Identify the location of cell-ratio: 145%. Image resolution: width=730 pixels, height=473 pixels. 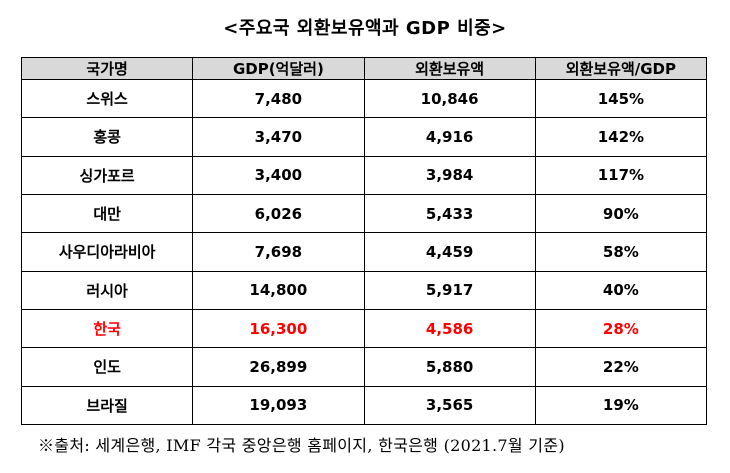
(621, 98).